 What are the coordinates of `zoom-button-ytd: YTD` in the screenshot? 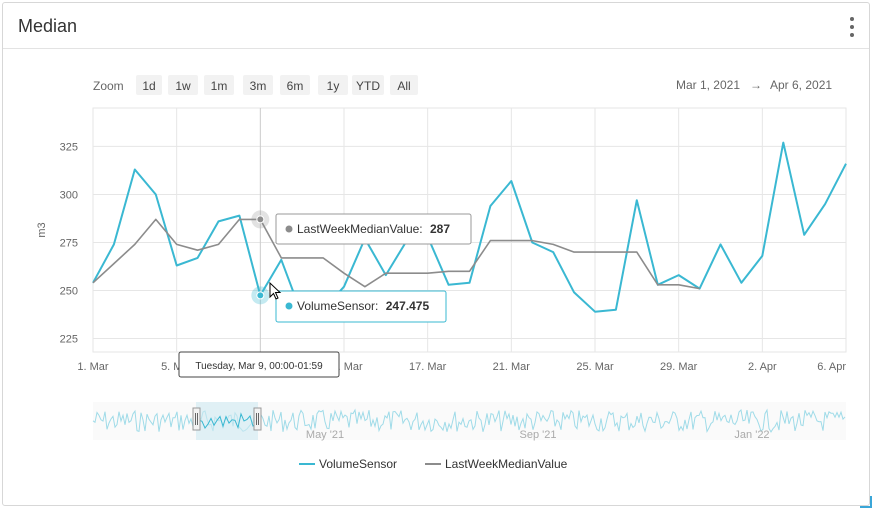 It's located at (368, 85).